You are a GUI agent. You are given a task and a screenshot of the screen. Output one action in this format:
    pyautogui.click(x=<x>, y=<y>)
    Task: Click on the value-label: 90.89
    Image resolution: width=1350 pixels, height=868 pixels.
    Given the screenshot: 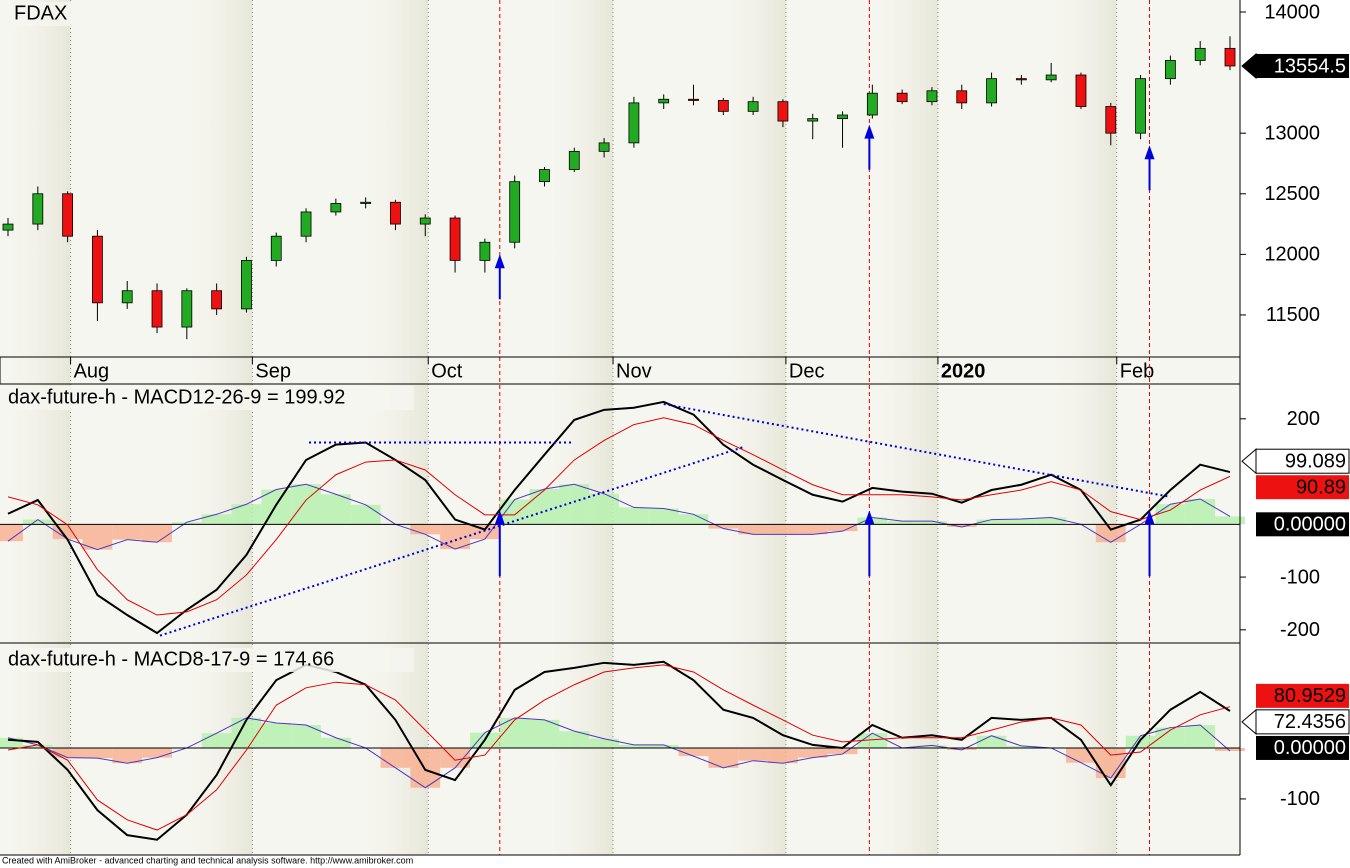 What is the action you would take?
    pyautogui.click(x=1302, y=487)
    